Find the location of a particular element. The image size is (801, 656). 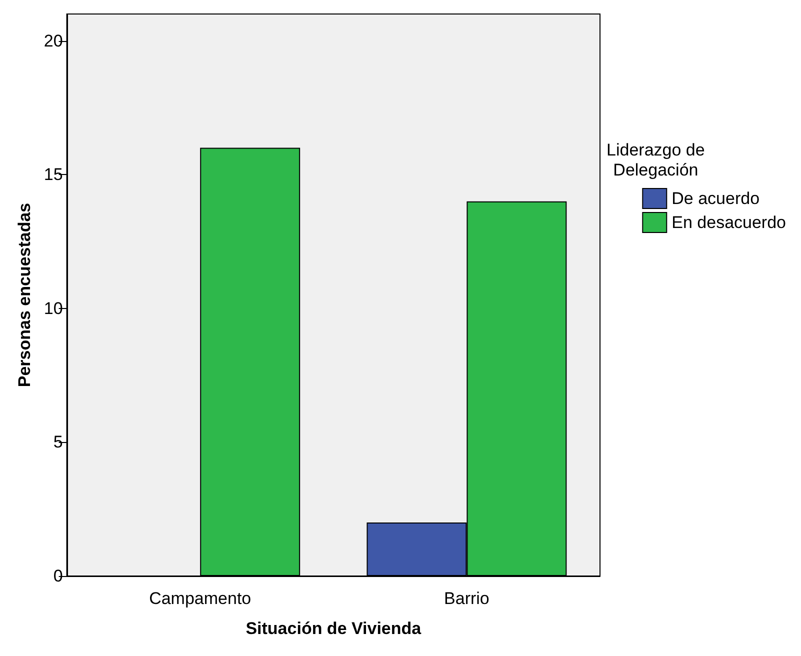

y-tick-label: 10 is located at coordinates (53, 308).